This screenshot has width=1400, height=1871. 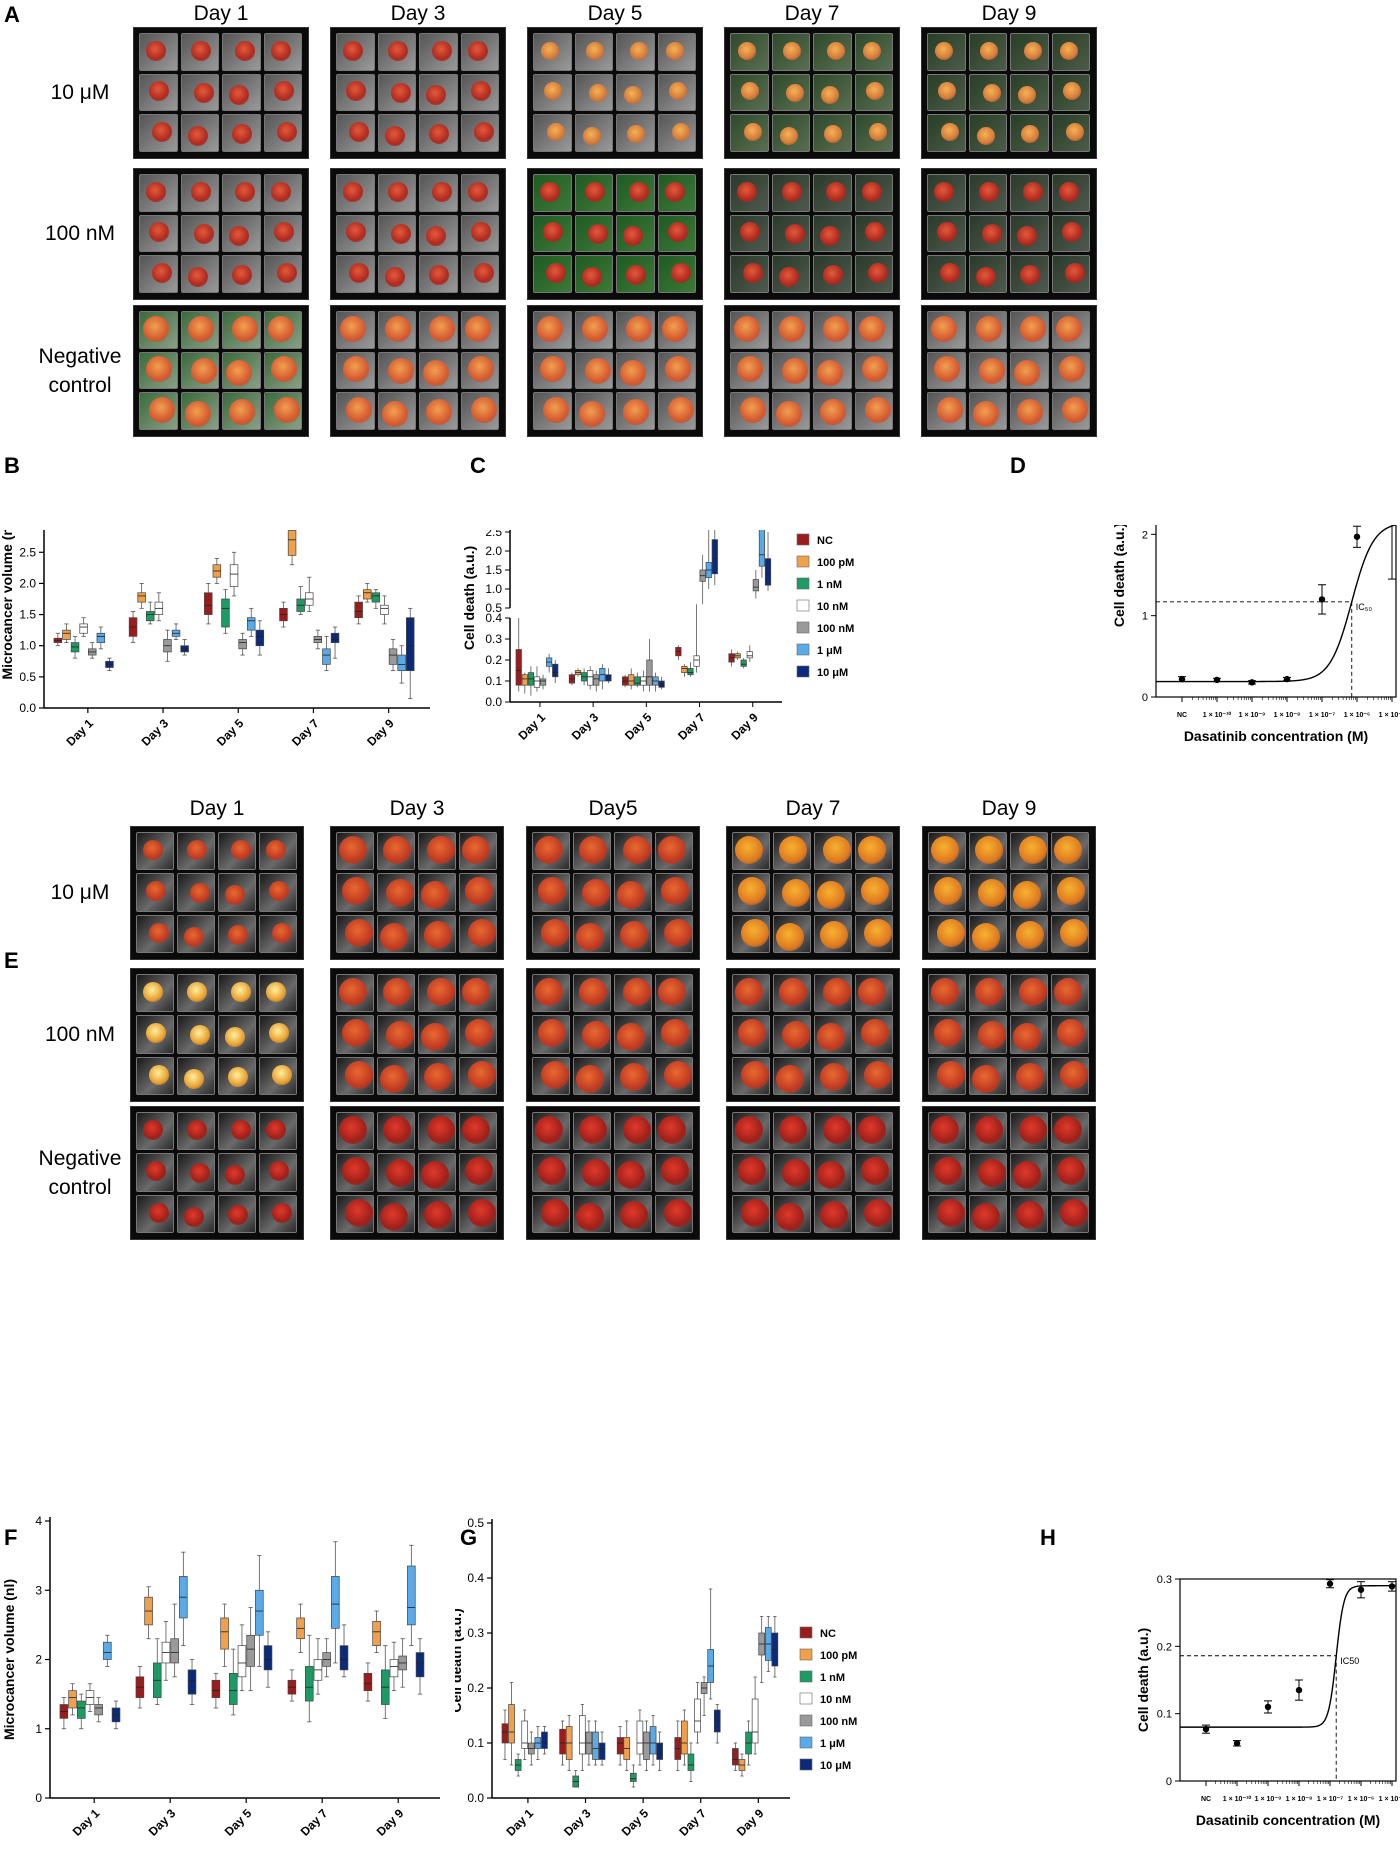 I want to click on x-tick-label: Day 5, so click(x=638, y=726).